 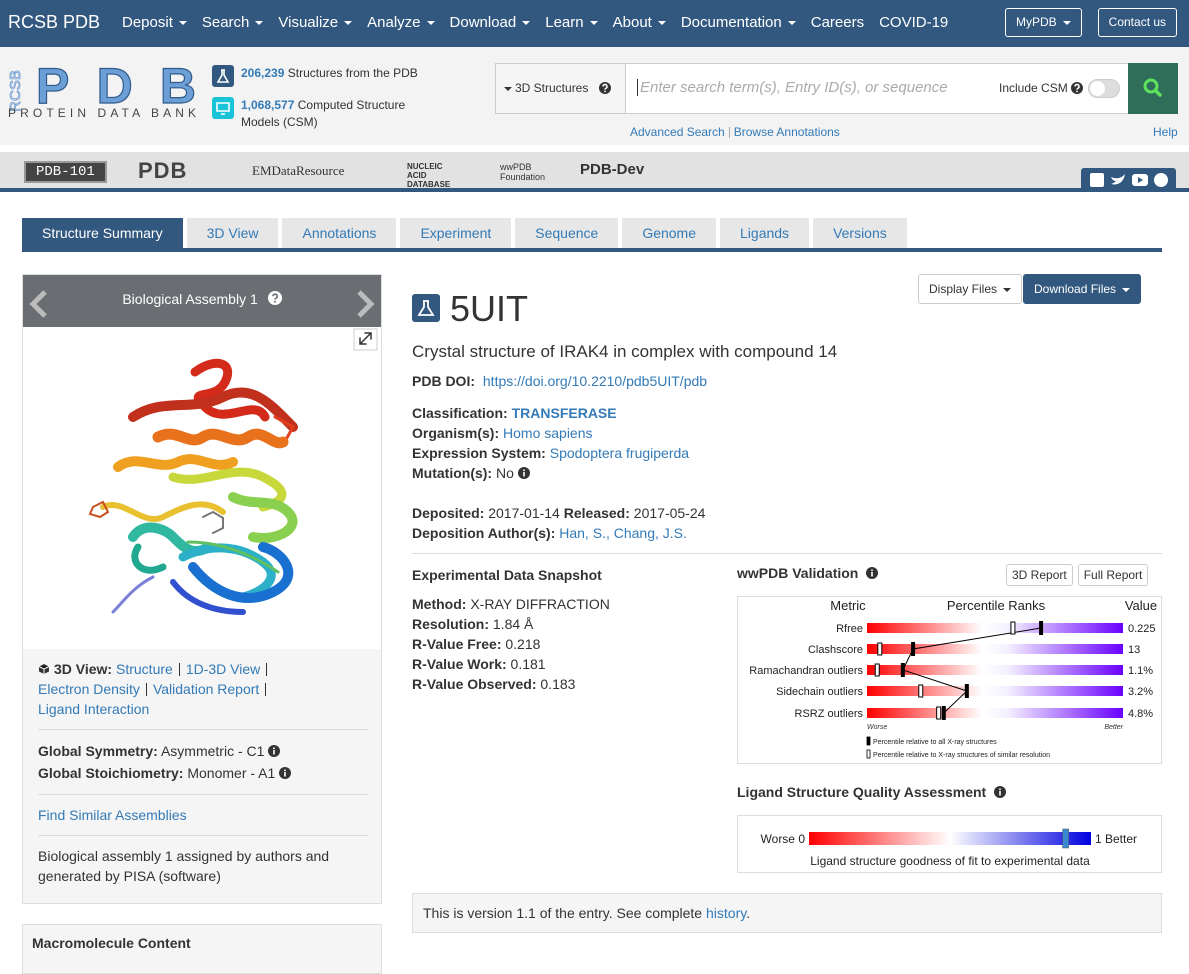 What do you see at coordinates (612, 169) in the screenshot?
I see `partner-logo: PDB-Dev` at bounding box center [612, 169].